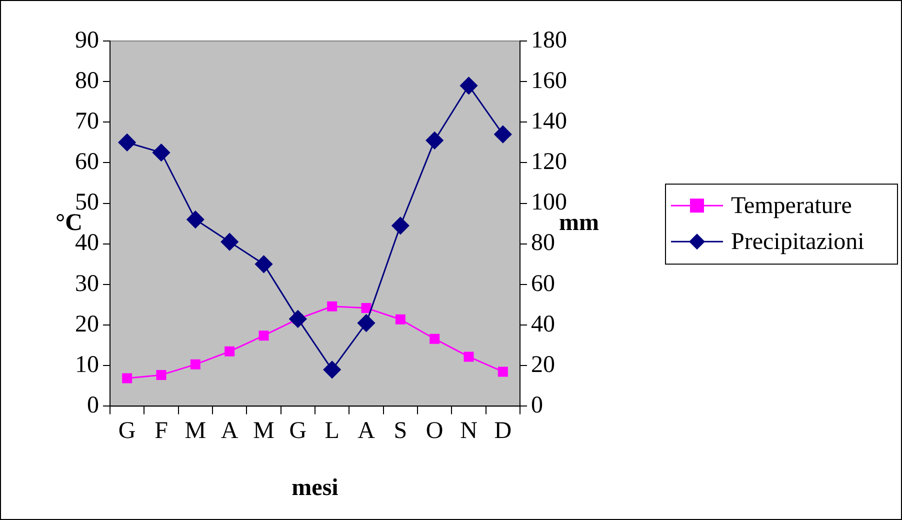  I want to click on x-tick-label: D, so click(503, 431).